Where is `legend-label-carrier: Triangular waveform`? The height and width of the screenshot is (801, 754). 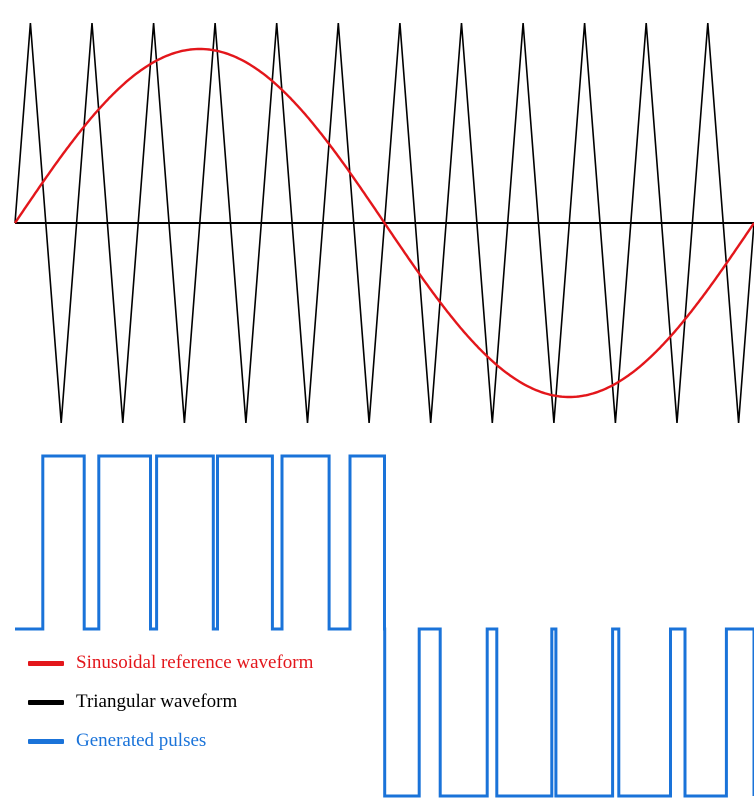
legend-label-carrier: Triangular waveform is located at coordinates (157, 701).